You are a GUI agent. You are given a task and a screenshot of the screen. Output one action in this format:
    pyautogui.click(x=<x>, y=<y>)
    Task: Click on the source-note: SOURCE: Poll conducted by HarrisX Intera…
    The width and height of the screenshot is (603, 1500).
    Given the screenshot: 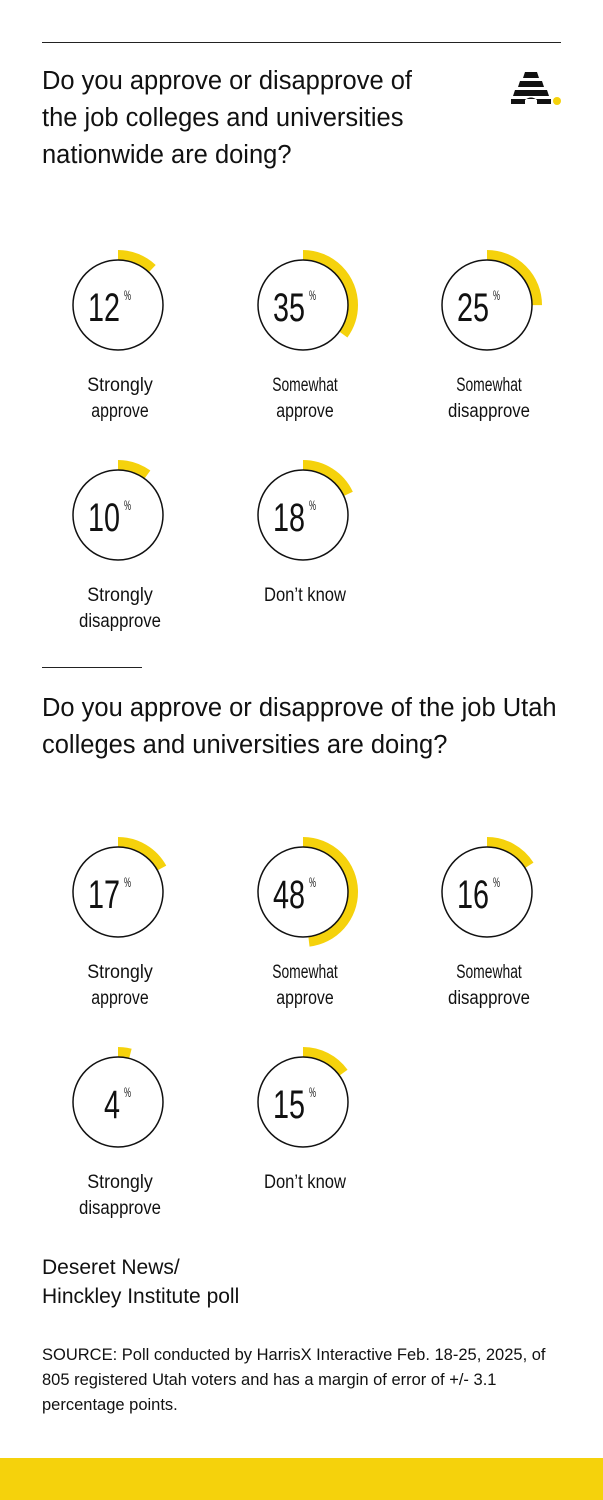 What is the action you would take?
    pyautogui.click(x=294, y=1380)
    